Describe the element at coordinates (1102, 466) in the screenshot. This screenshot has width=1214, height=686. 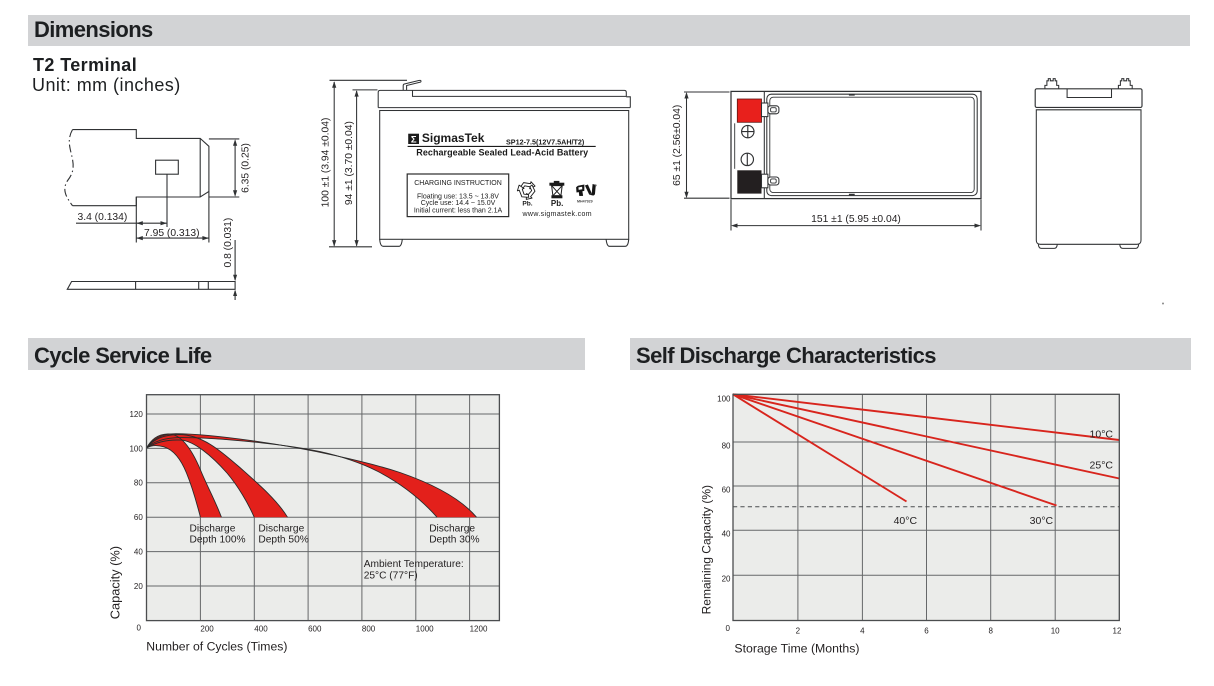
I see `svg-text: 25°C` at that location.